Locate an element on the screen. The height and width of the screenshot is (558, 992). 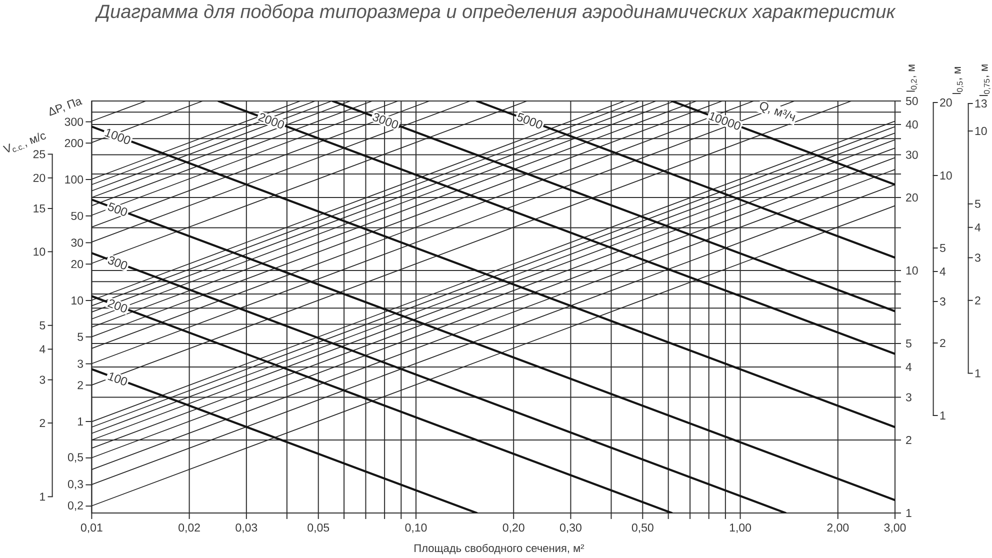
text: 10000 is located at coordinates (724, 121).